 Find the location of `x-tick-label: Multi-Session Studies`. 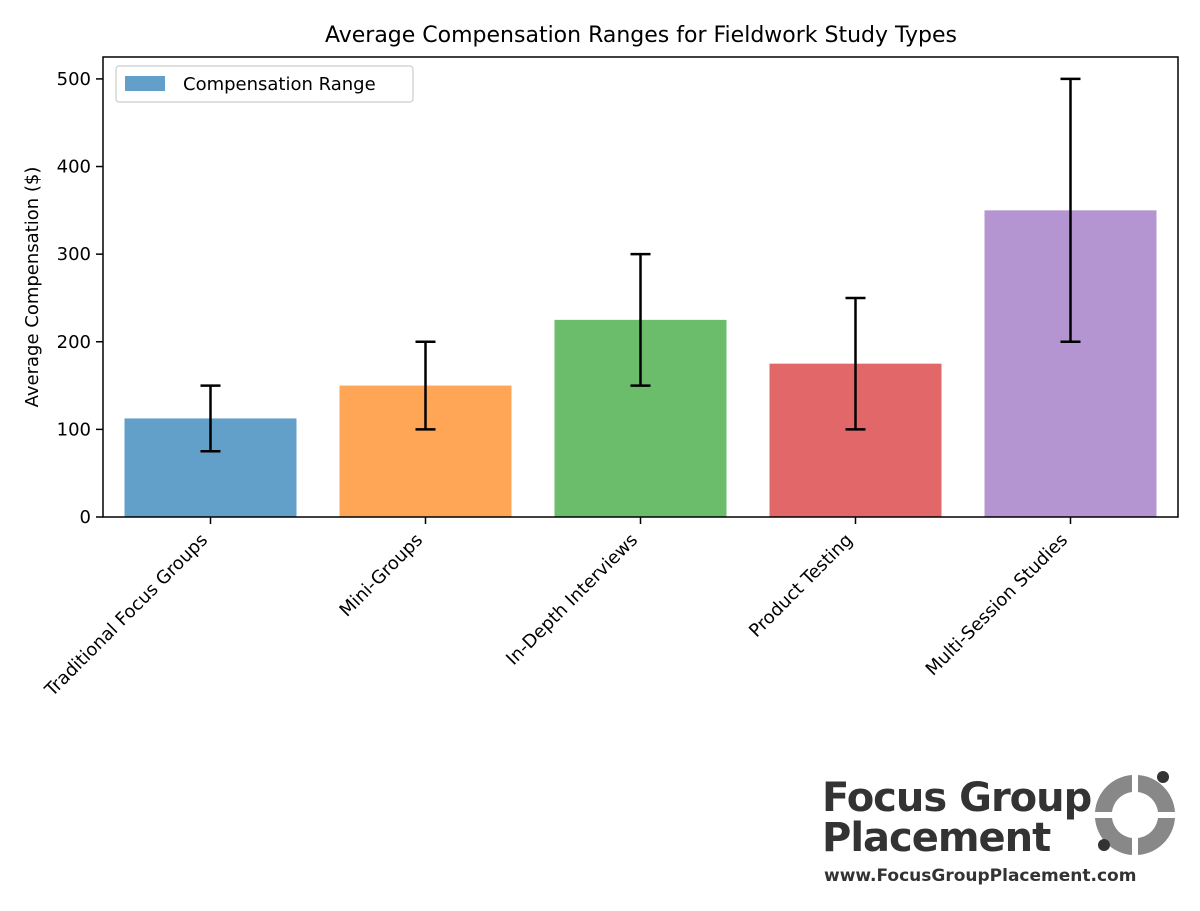

x-tick-label: Multi-Session Studies is located at coordinates (997, 605).